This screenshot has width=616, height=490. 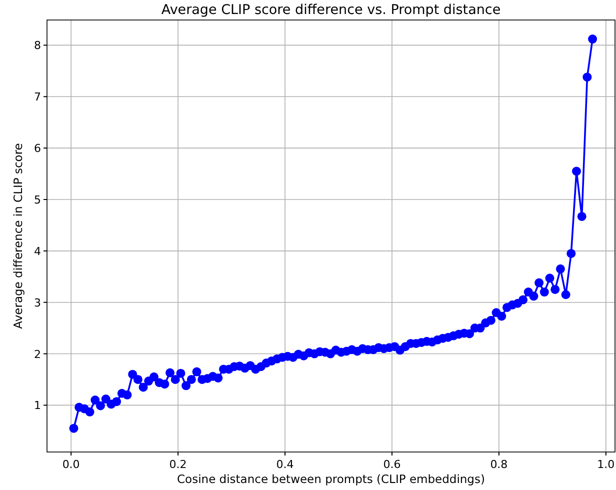 I want to click on y-axis-title: Average difference in CLIP score, so click(x=18, y=236).